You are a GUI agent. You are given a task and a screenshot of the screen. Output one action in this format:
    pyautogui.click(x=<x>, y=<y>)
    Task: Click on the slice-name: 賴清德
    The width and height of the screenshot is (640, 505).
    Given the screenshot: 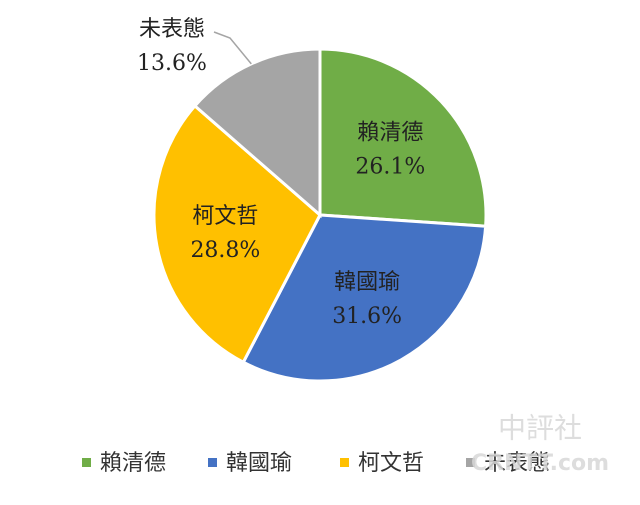 What is the action you would take?
    pyautogui.click(x=390, y=132)
    